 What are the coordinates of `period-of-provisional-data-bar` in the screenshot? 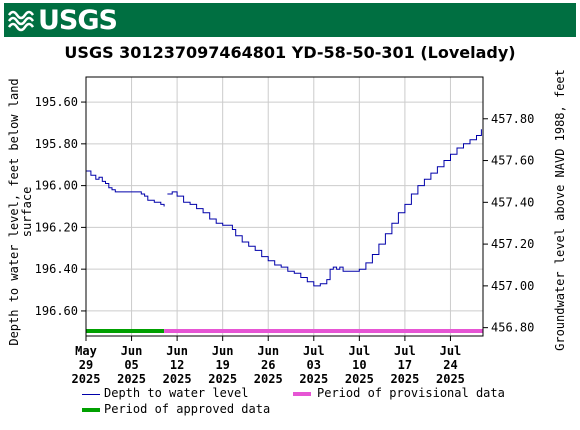 It's located at (323, 331).